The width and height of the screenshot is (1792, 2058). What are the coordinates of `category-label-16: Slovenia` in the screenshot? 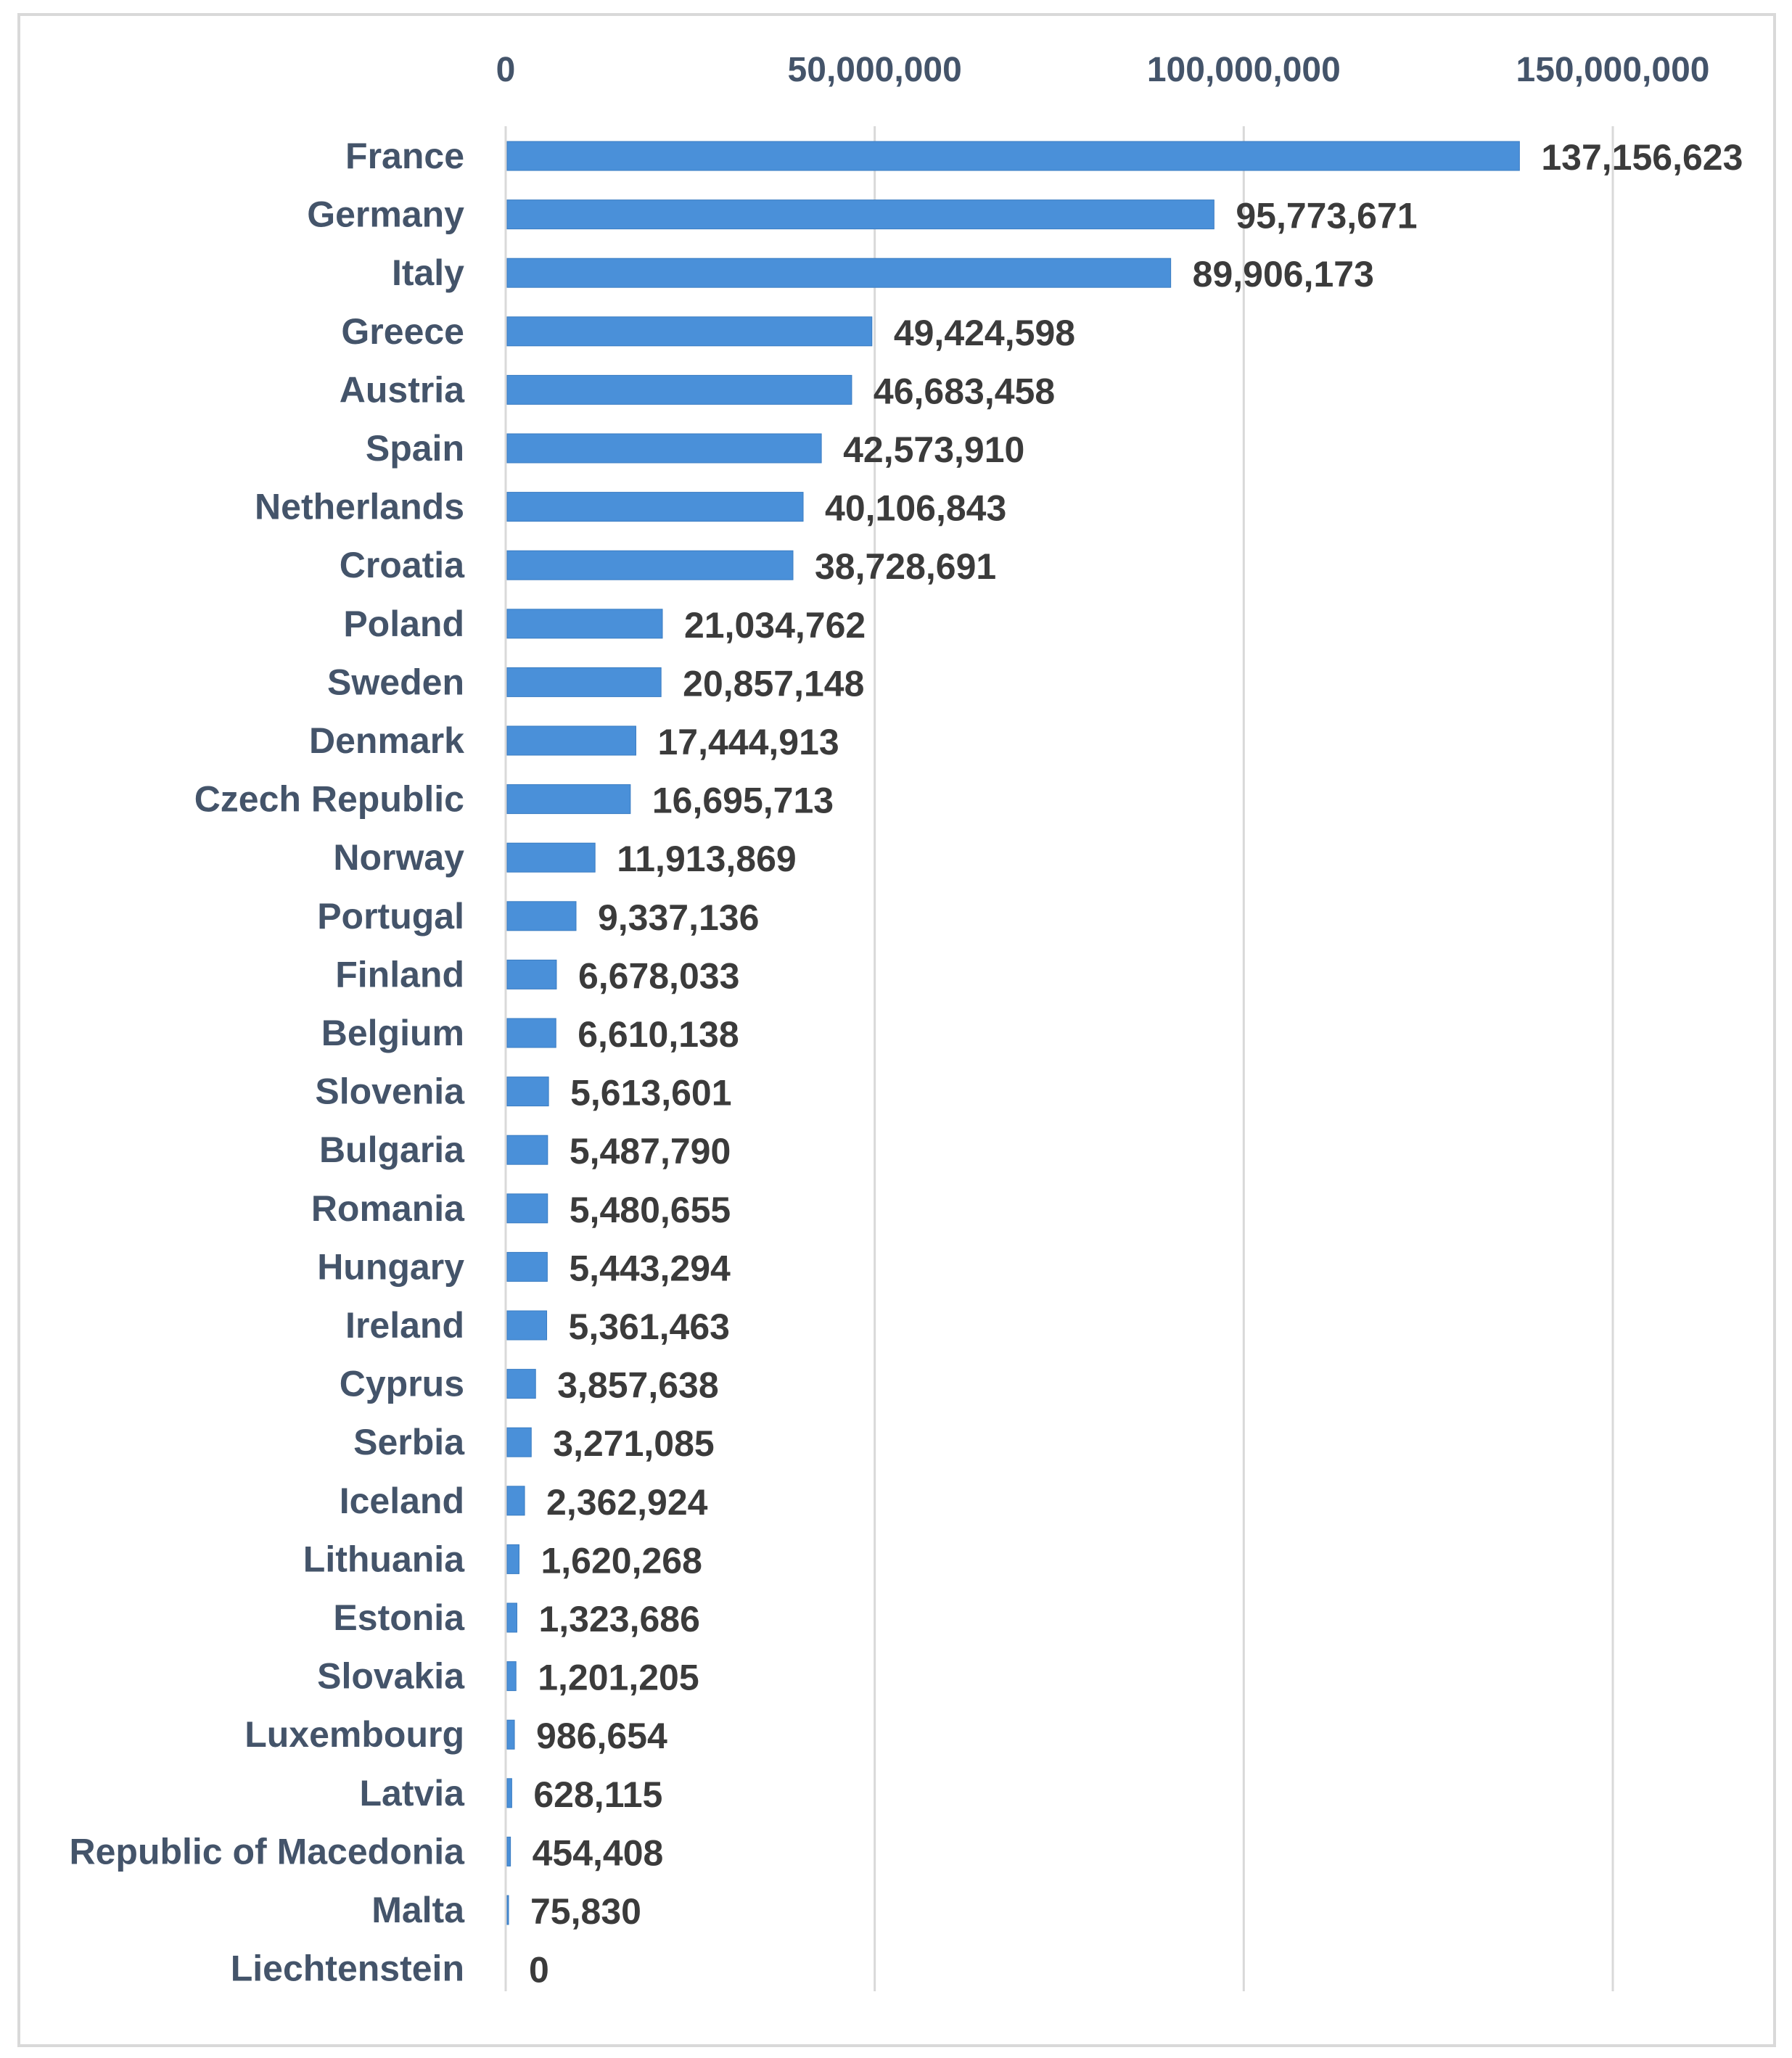 It's located at (390, 1091).